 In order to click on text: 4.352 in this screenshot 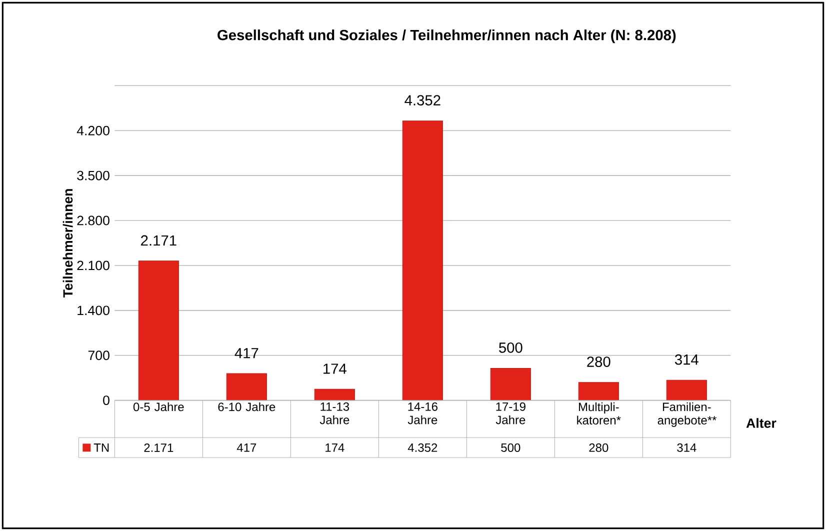, I will do `click(422, 100)`.